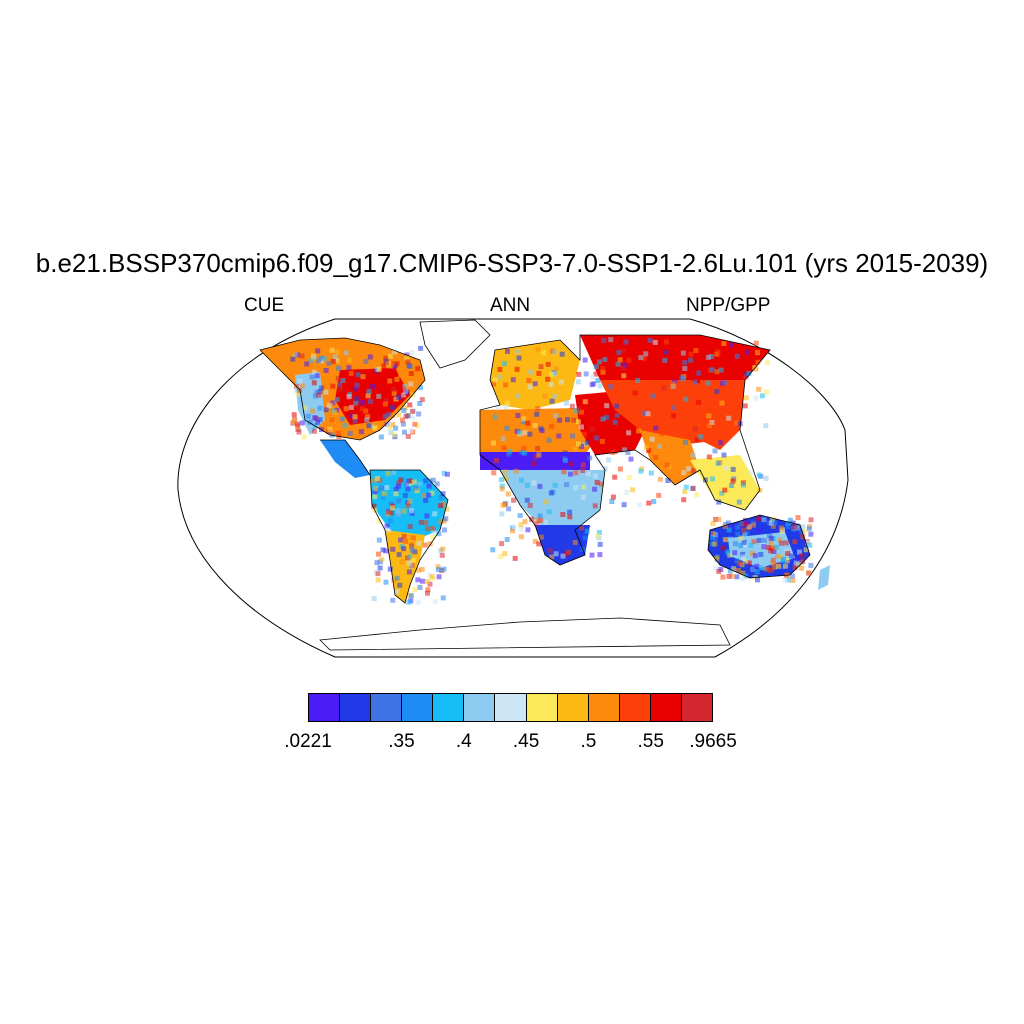 The image size is (1024, 1024). I want to click on colorbar-label: .55, so click(650, 741).